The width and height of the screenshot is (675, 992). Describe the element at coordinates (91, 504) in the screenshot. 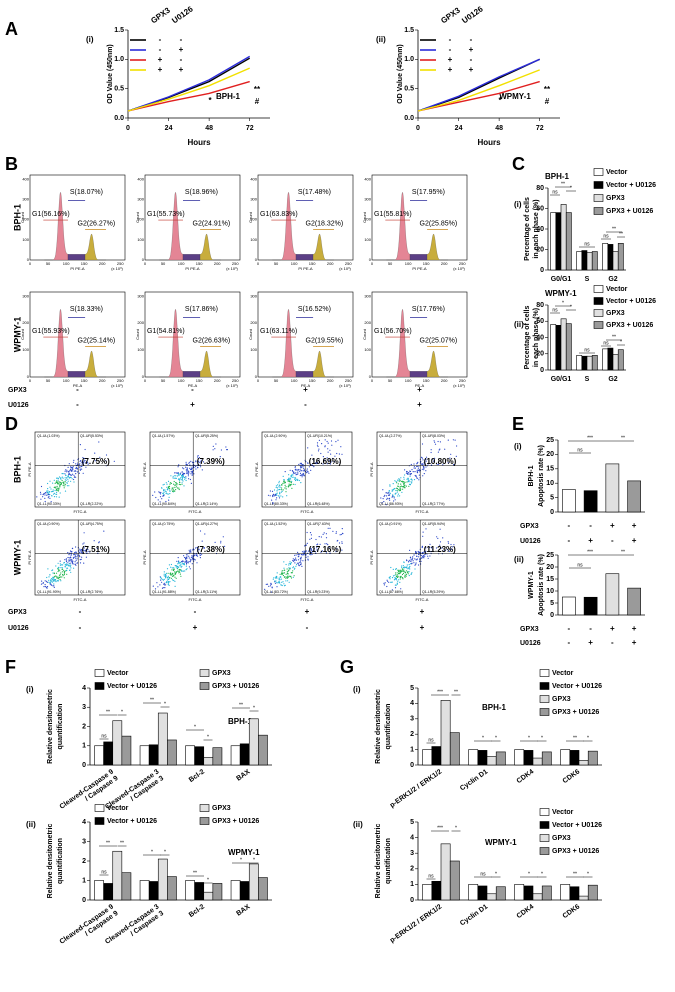

I see `quadrant-label: Q1-LR(2.22%)` at that location.